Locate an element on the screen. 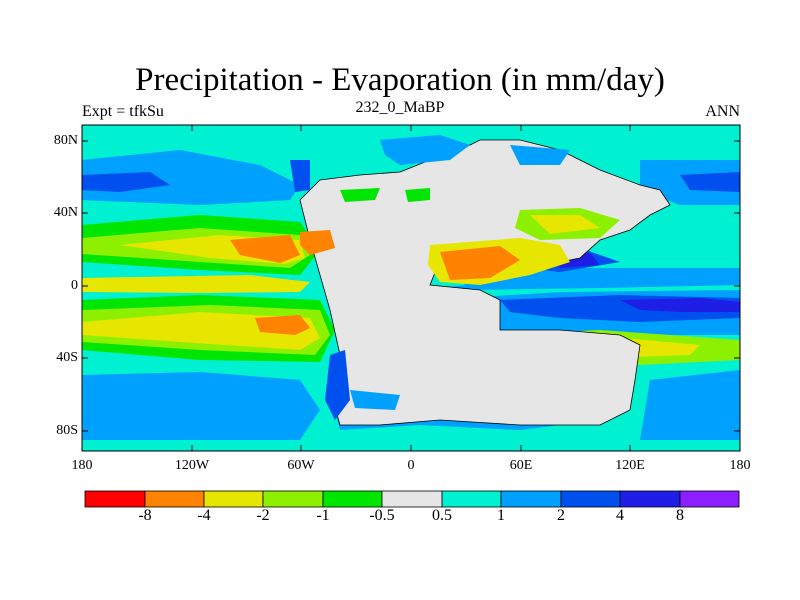 Image resolution: width=800 pixels, height=600 pixels. south-pacific-dry-core is located at coordinates (282, 325).